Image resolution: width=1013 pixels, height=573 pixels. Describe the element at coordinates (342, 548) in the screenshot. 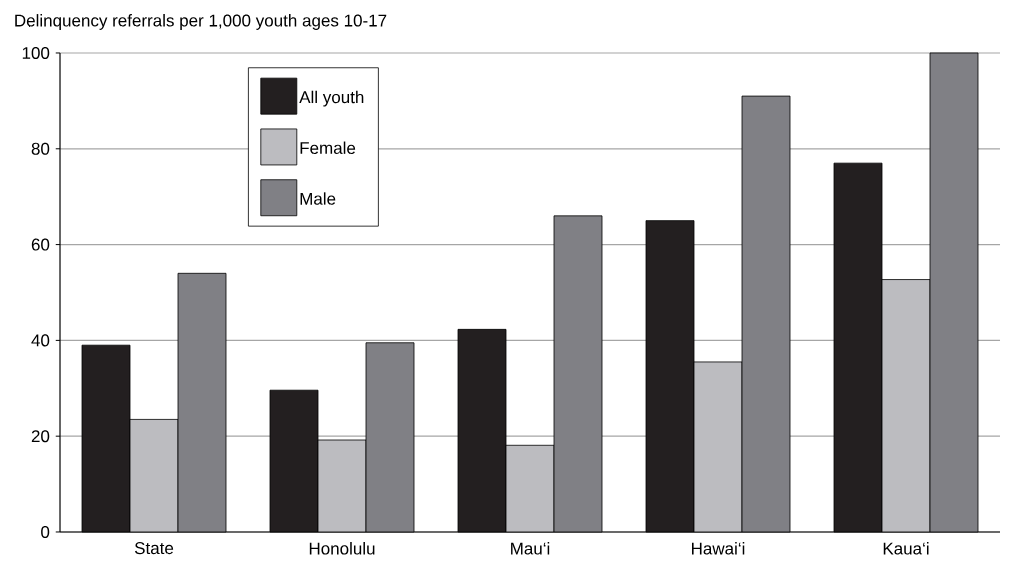

I see `x-tick-label: Honolulu` at that location.